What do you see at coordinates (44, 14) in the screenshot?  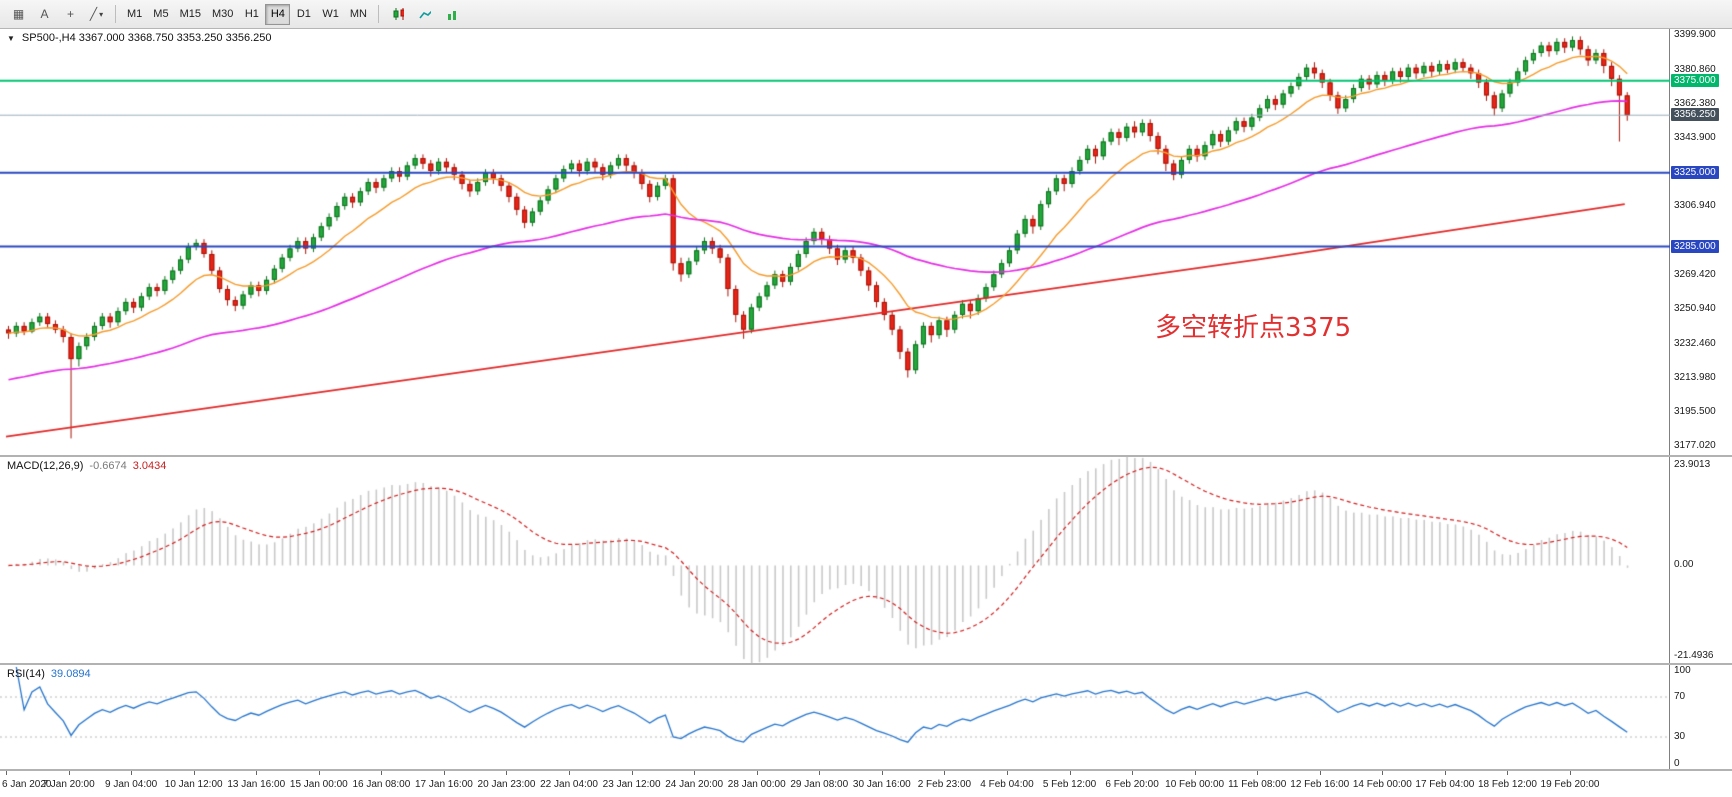 I see `text-label-tool-icon: A` at bounding box center [44, 14].